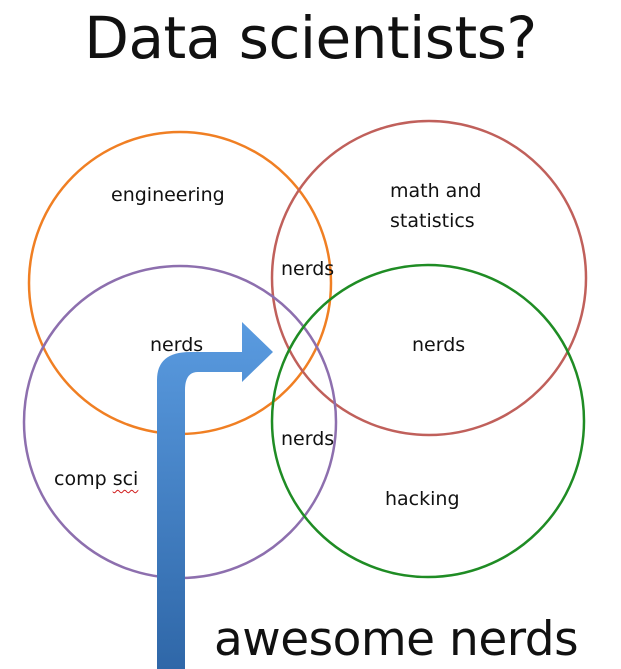  Describe the element at coordinates (436, 191) in the screenshot. I see `math-label-line1: math and` at that location.